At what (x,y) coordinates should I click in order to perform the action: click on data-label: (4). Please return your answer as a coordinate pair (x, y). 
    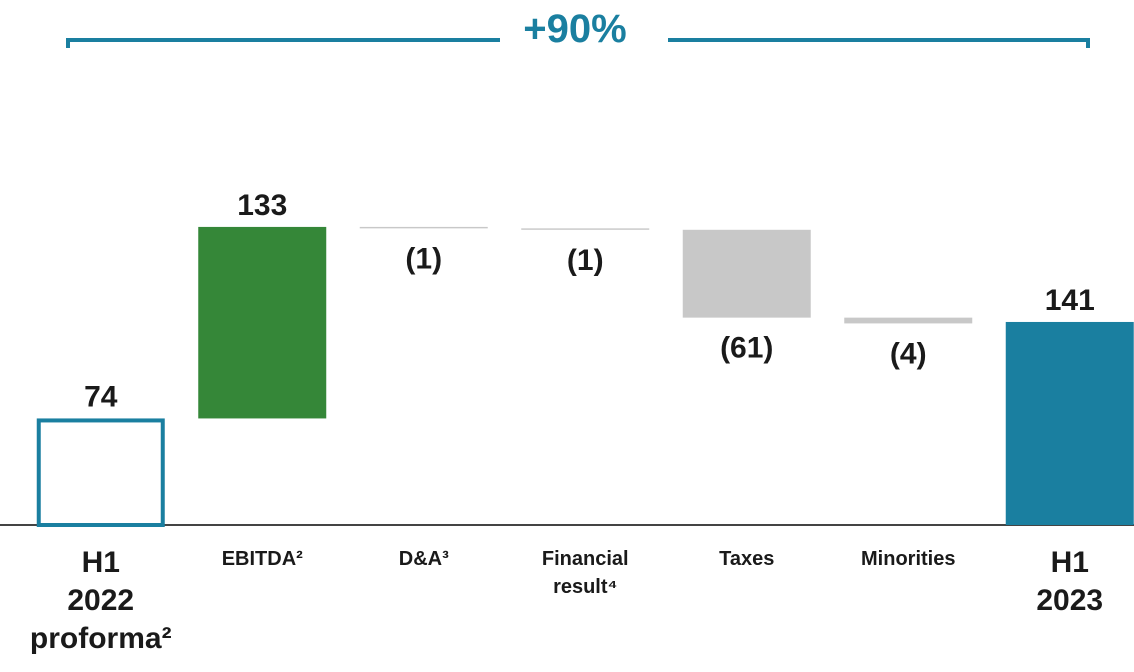
    Looking at the image, I should click on (908, 353).